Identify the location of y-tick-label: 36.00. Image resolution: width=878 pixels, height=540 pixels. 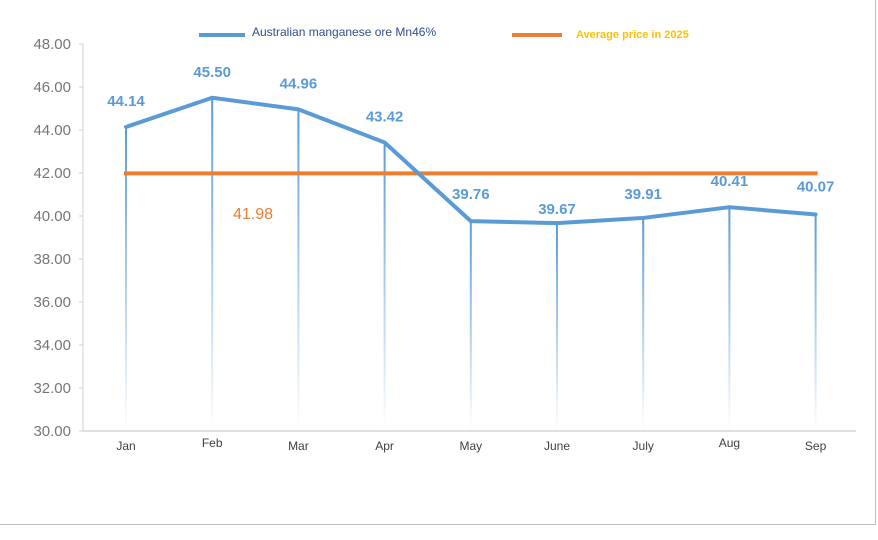
(52, 302).